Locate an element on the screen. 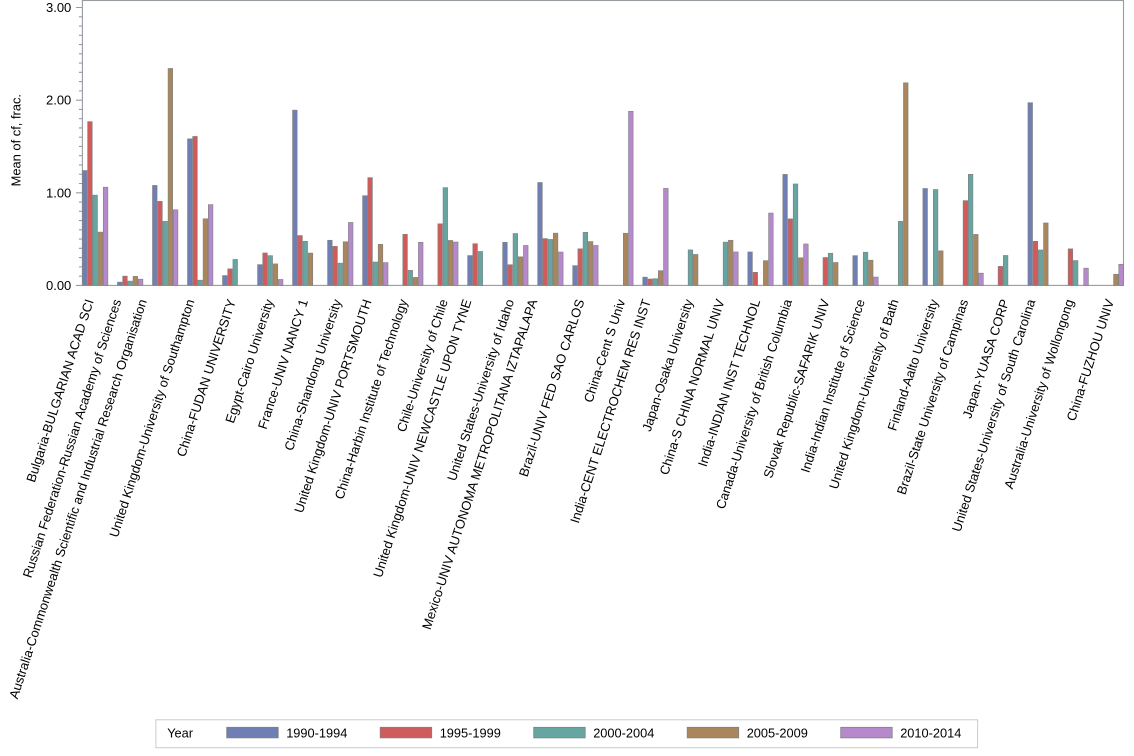 This screenshot has width=1134, height=756. svg-text: 0.00 is located at coordinates (58, 285).